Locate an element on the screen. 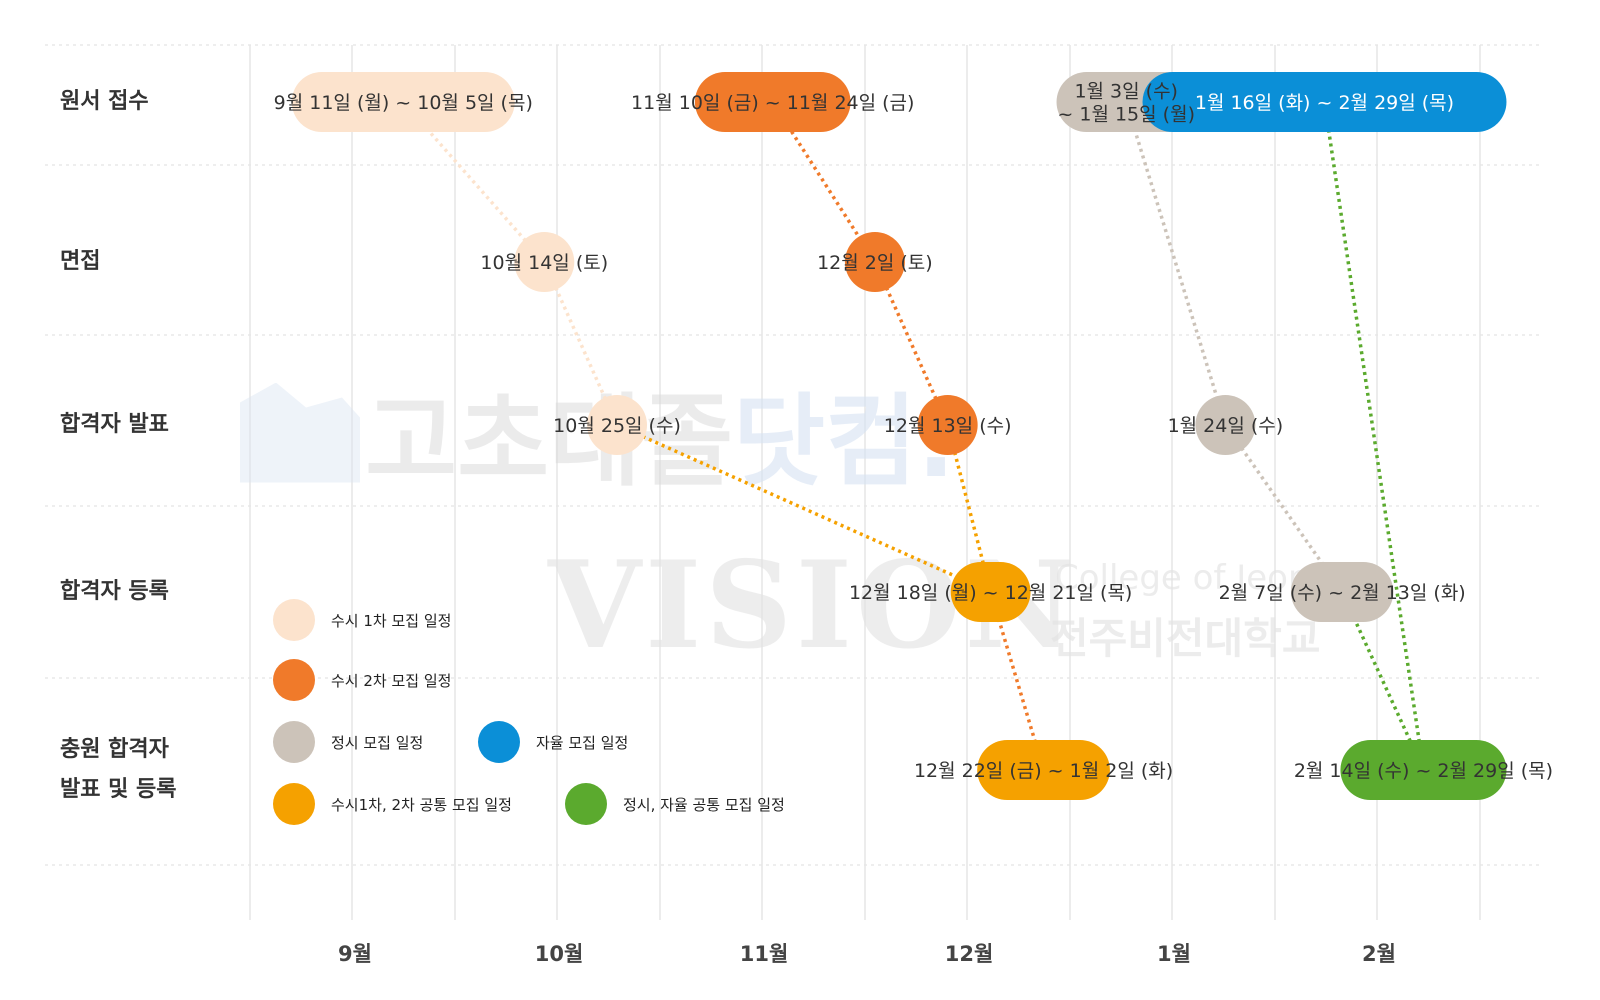 Image resolution: width=1600 pixels, height=1000 pixels. month-label: 11월 is located at coordinates (764, 954).